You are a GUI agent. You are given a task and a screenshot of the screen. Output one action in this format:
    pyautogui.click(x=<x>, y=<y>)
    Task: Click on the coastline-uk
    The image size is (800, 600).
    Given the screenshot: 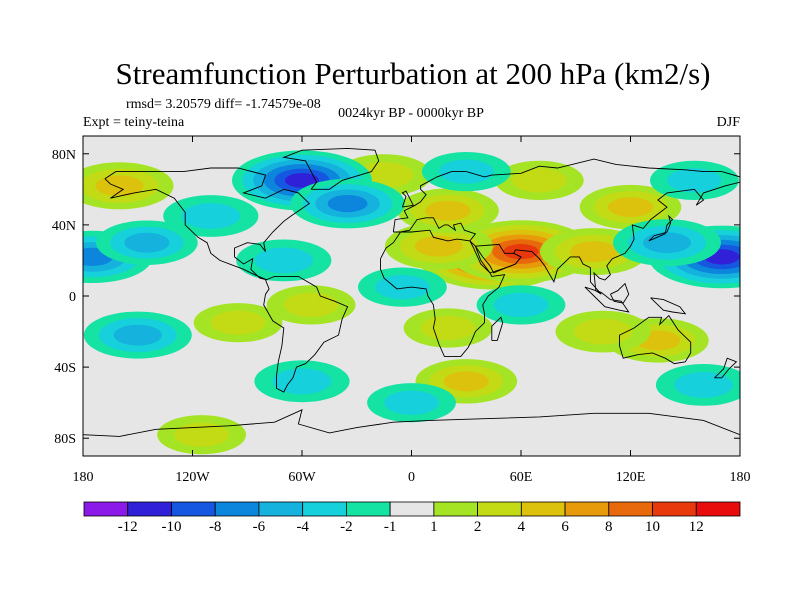 What is the action you would take?
    pyautogui.click(x=407, y=199)
    